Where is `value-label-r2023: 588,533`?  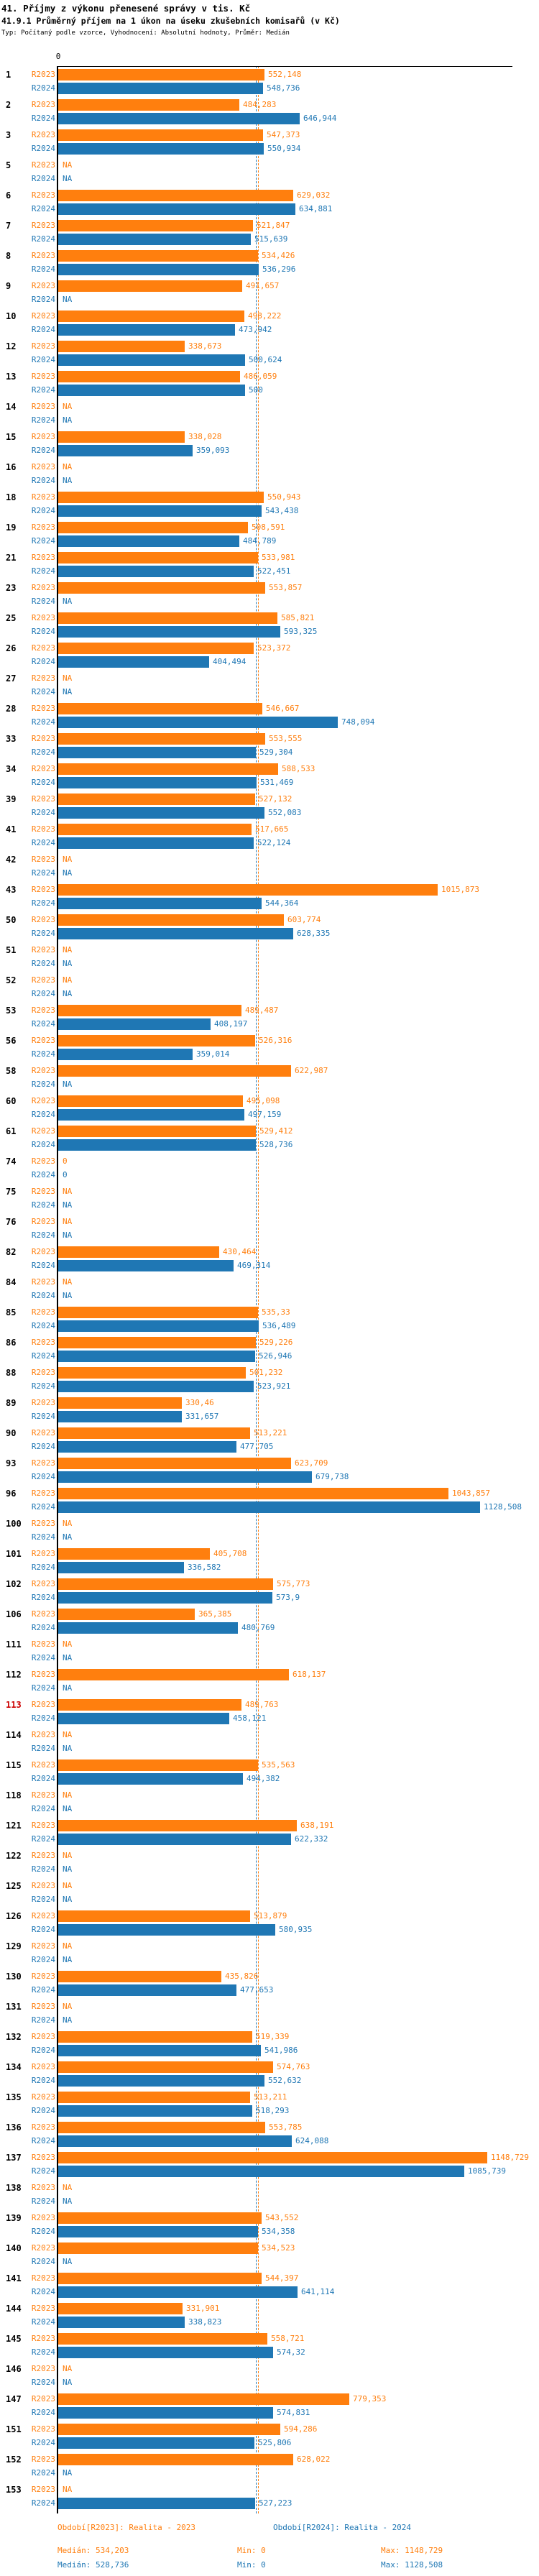 value-label-r2023: 588,533 is located at coordinates (298, 768).